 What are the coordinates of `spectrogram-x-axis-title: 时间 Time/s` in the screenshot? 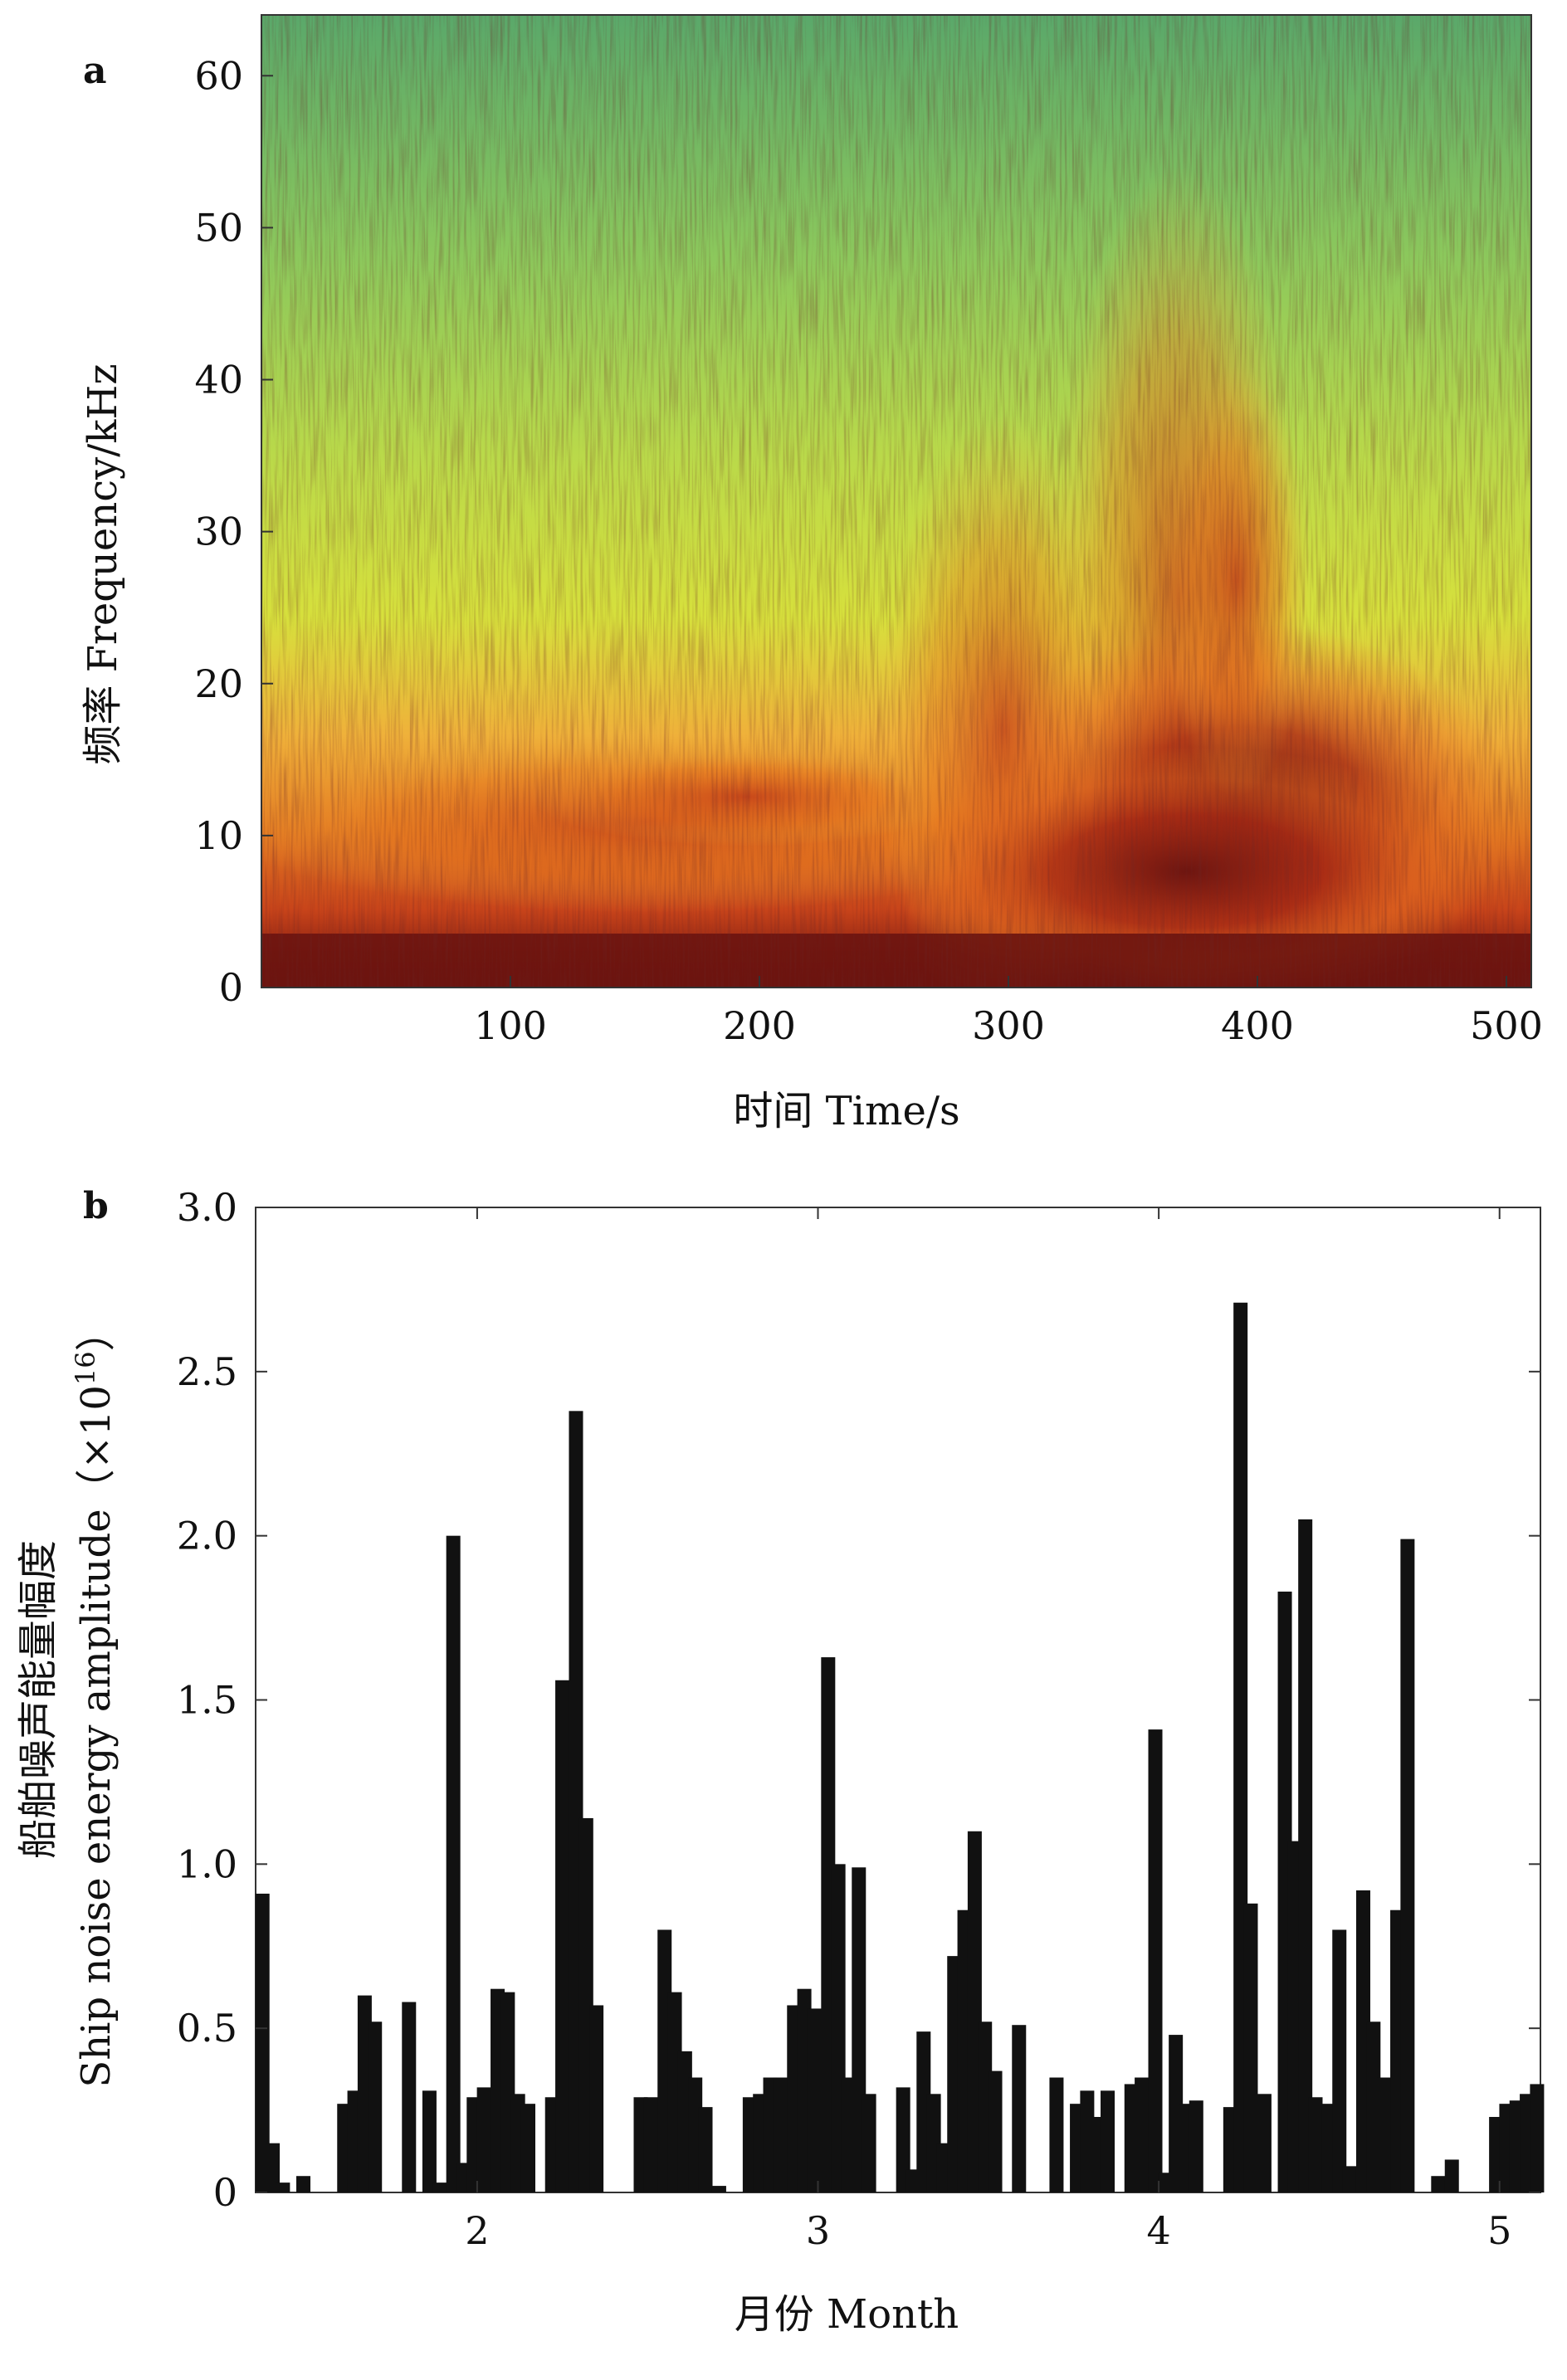 It's located at (846, 1111).